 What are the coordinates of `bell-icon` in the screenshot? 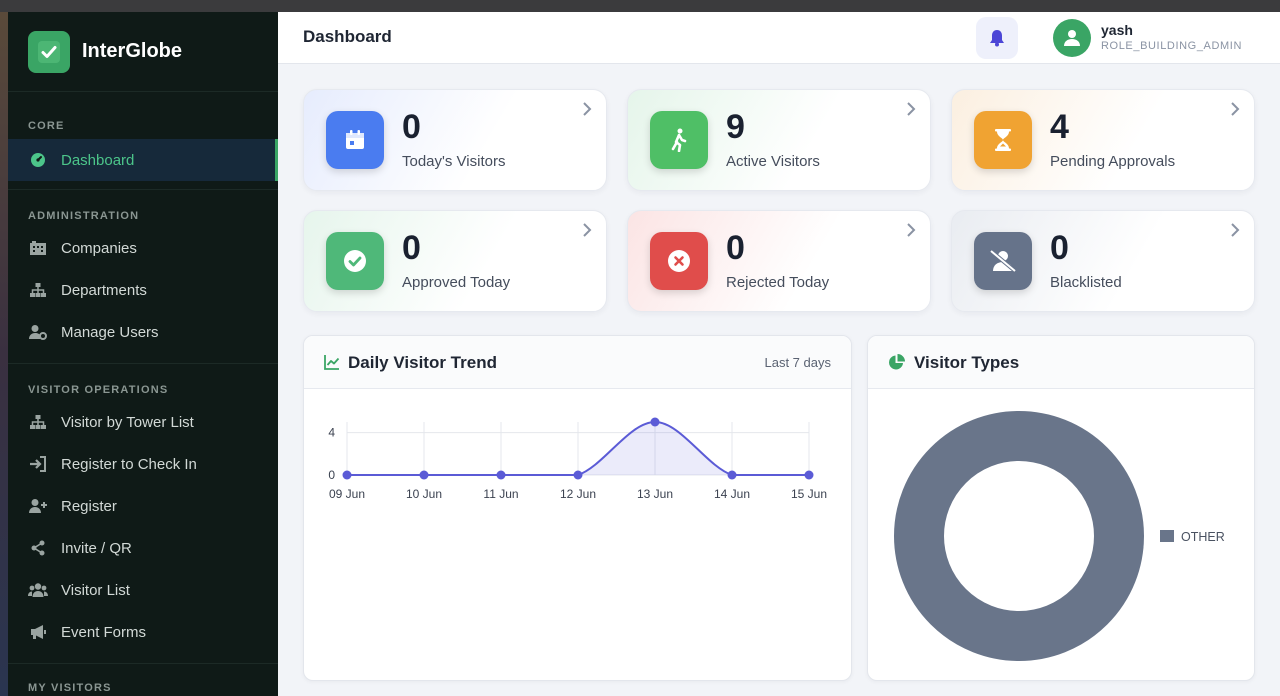 It's located at (997, 38).